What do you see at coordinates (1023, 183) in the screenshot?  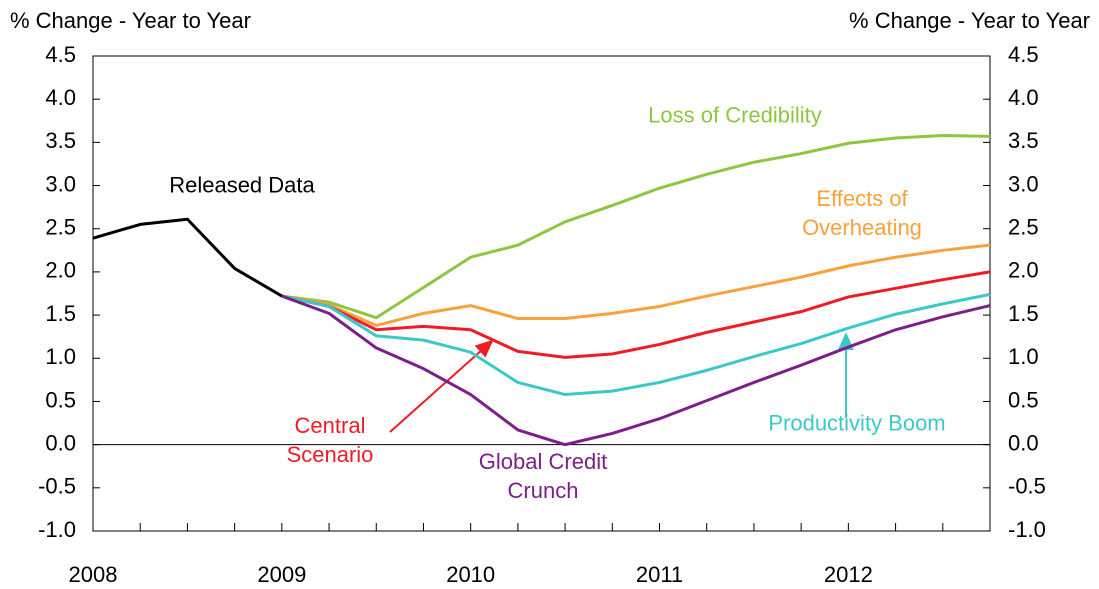 I see `y2-tick-label: 3.0` at bounding box center [1023, 183].